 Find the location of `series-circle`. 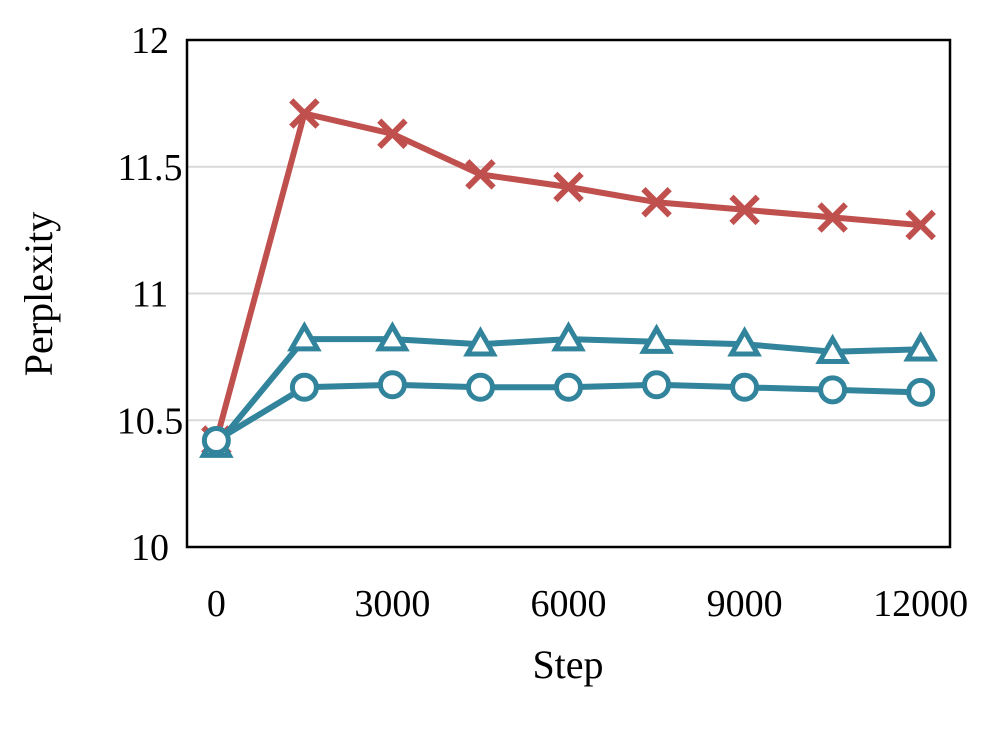

series-circle is located at coordinates (568, 413).